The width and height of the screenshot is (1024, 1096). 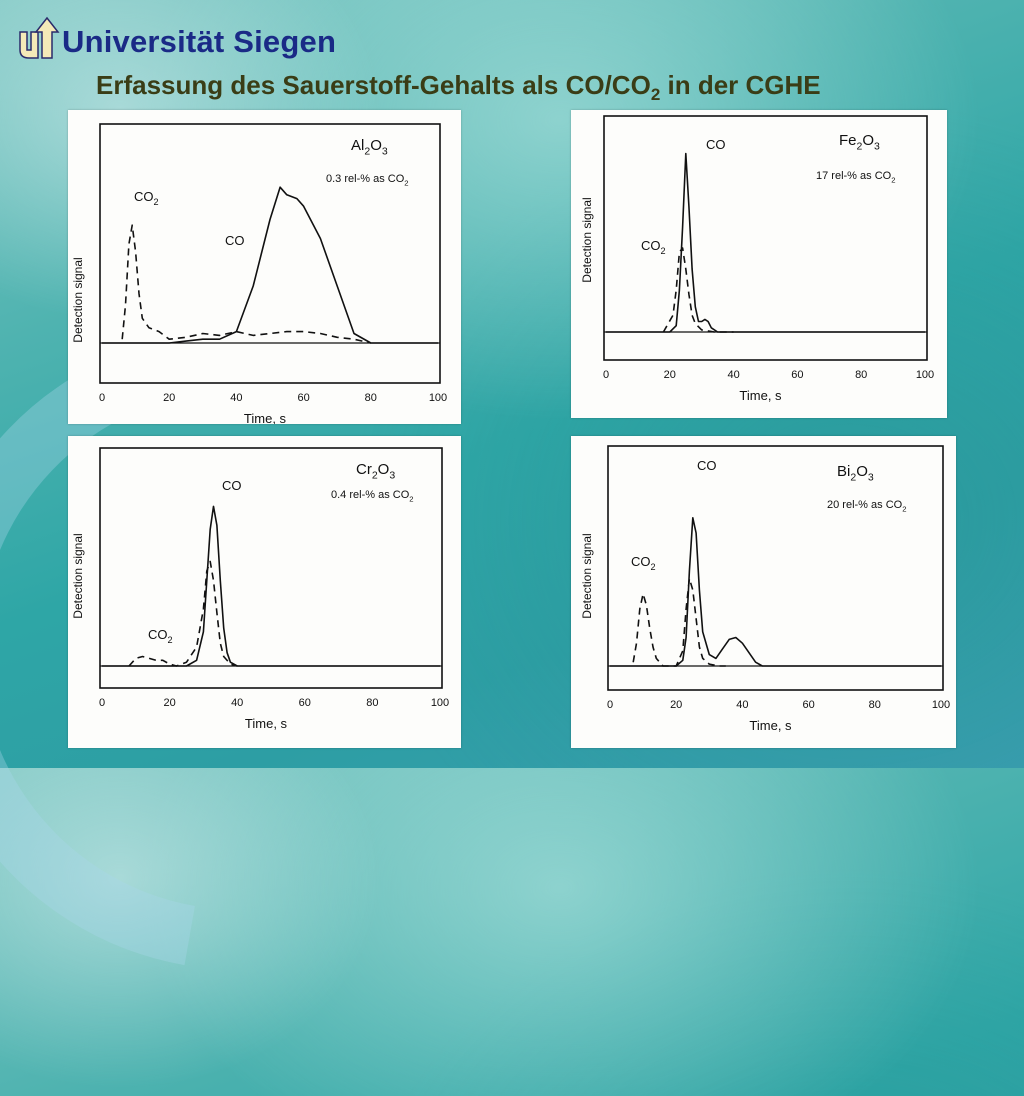 I want to click on label-part: 0.3 rel-% as CO, so click(x=365, y=179).